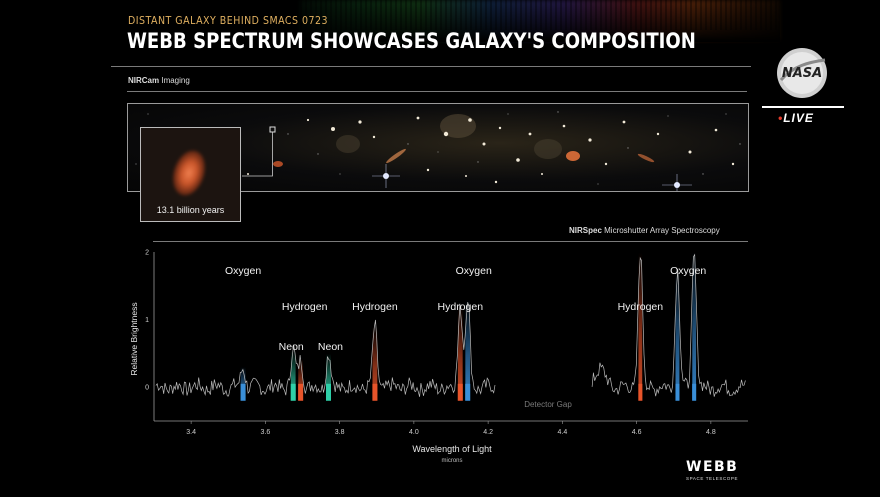  What do you see at coordinates (147, 388) in the screenshot?
I see `y-tick-label: 0` at bounding box center [147, 388].